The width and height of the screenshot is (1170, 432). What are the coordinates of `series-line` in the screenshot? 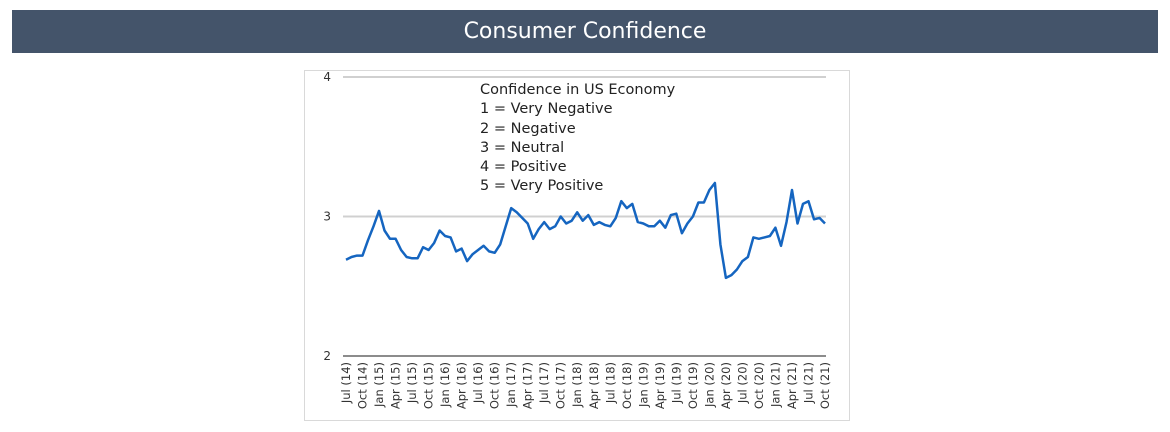 It's located at (585, 230).